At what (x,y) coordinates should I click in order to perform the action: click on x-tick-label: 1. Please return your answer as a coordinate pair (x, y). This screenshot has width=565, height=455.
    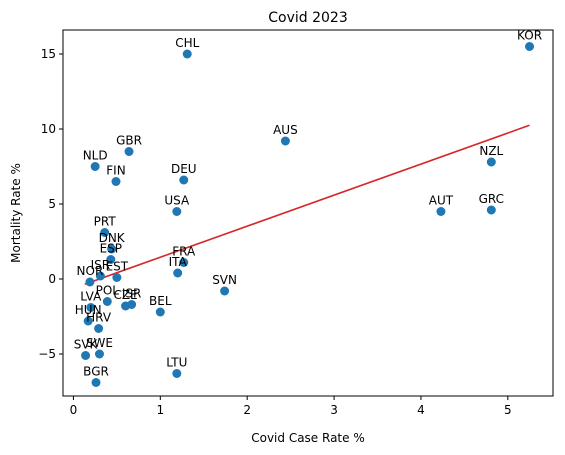
    Looking at the image, I should click on (160, 410).